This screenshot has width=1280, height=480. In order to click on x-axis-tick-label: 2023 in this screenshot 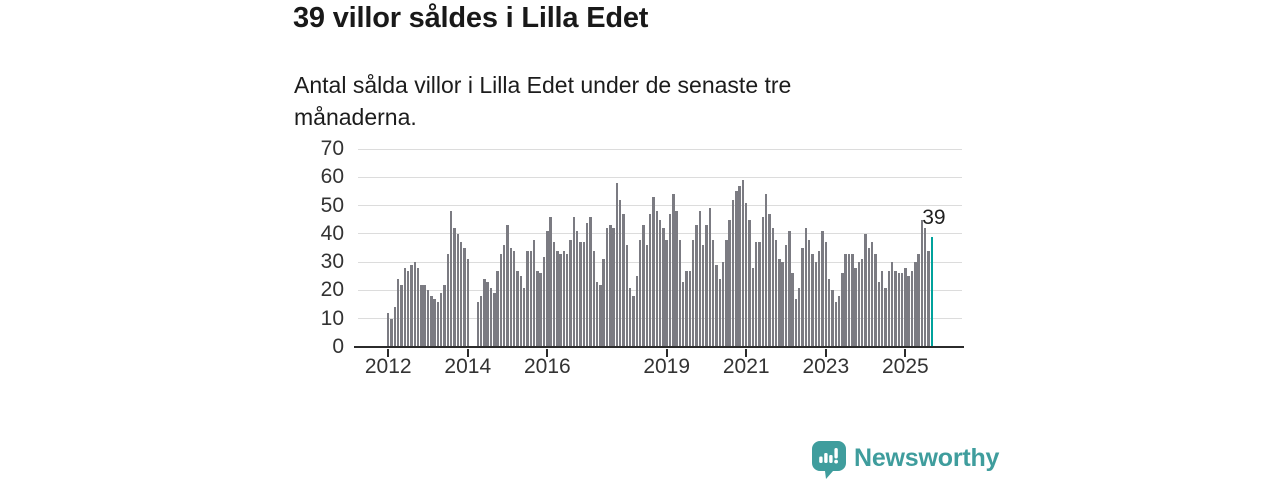, I will do `click(826, 366)`.